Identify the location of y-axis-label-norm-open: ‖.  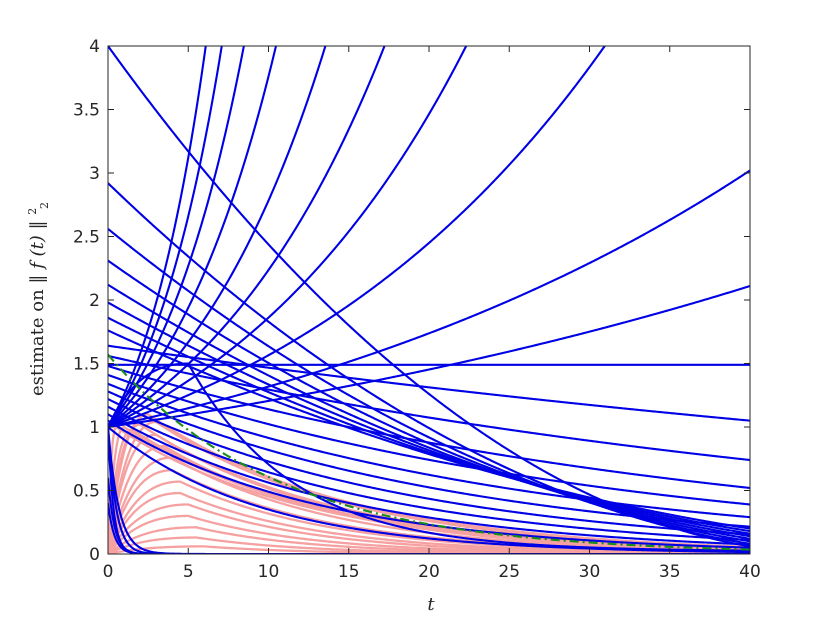
(37, 279).